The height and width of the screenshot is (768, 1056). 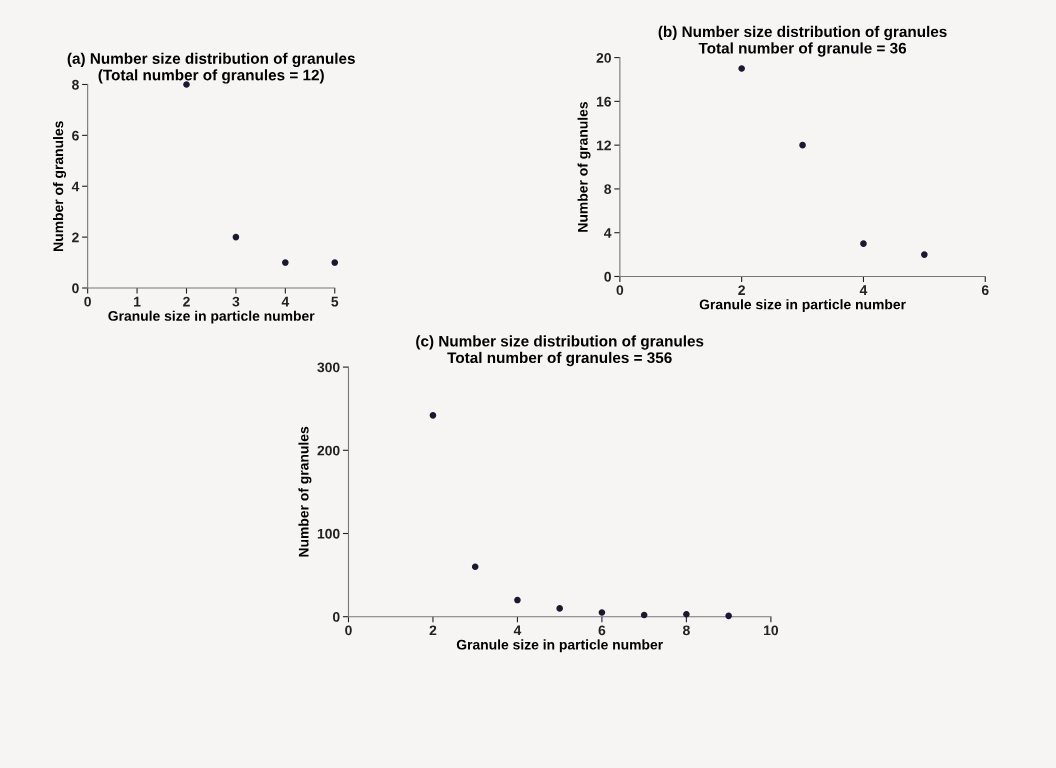 What do you see at coordinates (328, 533) in the screenshot?
I see `y-tick-label: 100` at bounding box center [328, 533].